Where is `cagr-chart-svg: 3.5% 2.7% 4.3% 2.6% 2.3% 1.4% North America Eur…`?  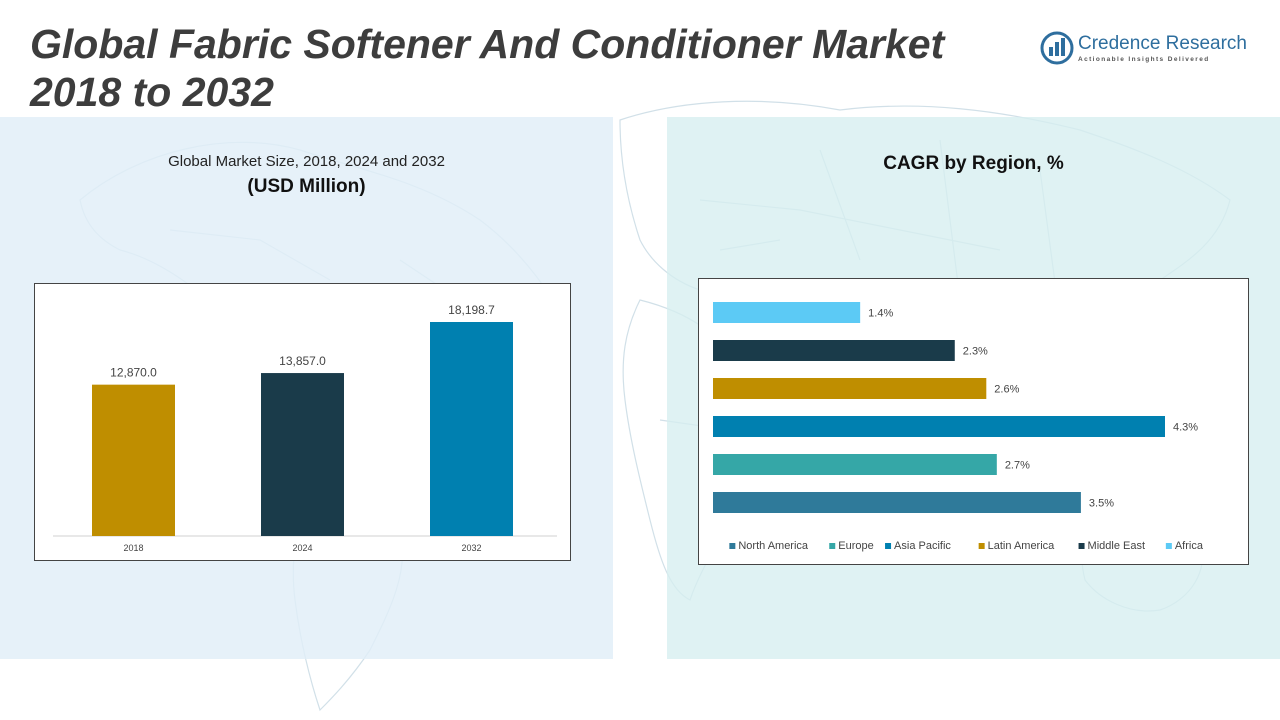 cagr-chart-svg: 3.5% 2.7% 4.3% 2.6% 2.3% 1.4% North America Eur… is located at coordinates (958, 427).